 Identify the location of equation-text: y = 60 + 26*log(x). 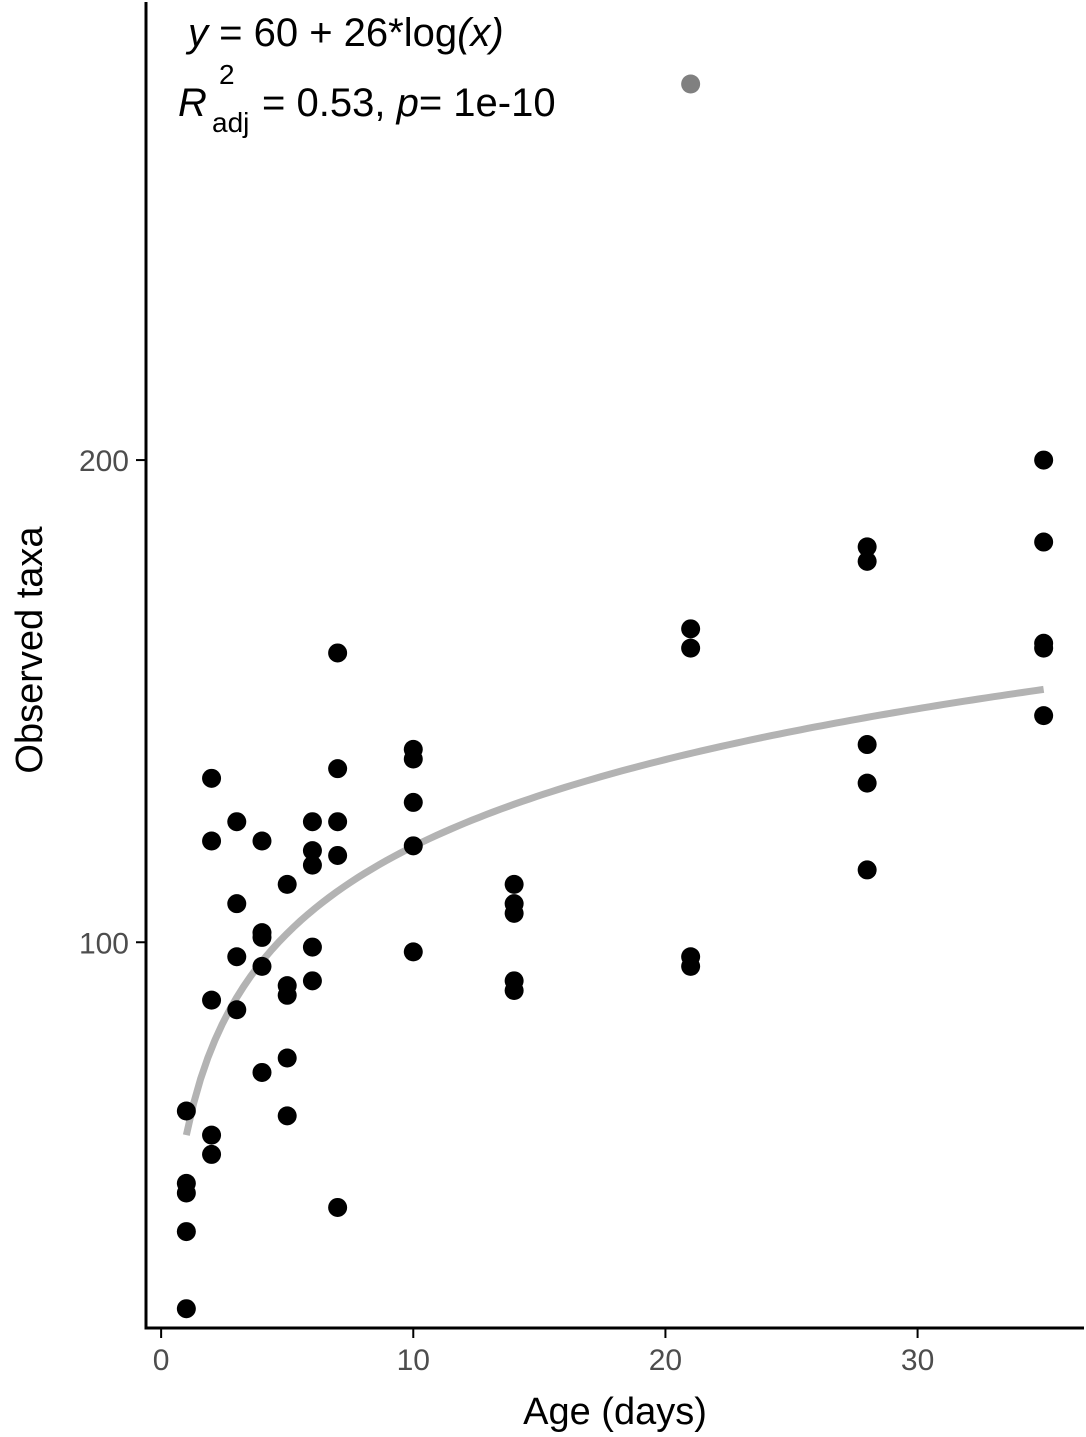
(344, 33).